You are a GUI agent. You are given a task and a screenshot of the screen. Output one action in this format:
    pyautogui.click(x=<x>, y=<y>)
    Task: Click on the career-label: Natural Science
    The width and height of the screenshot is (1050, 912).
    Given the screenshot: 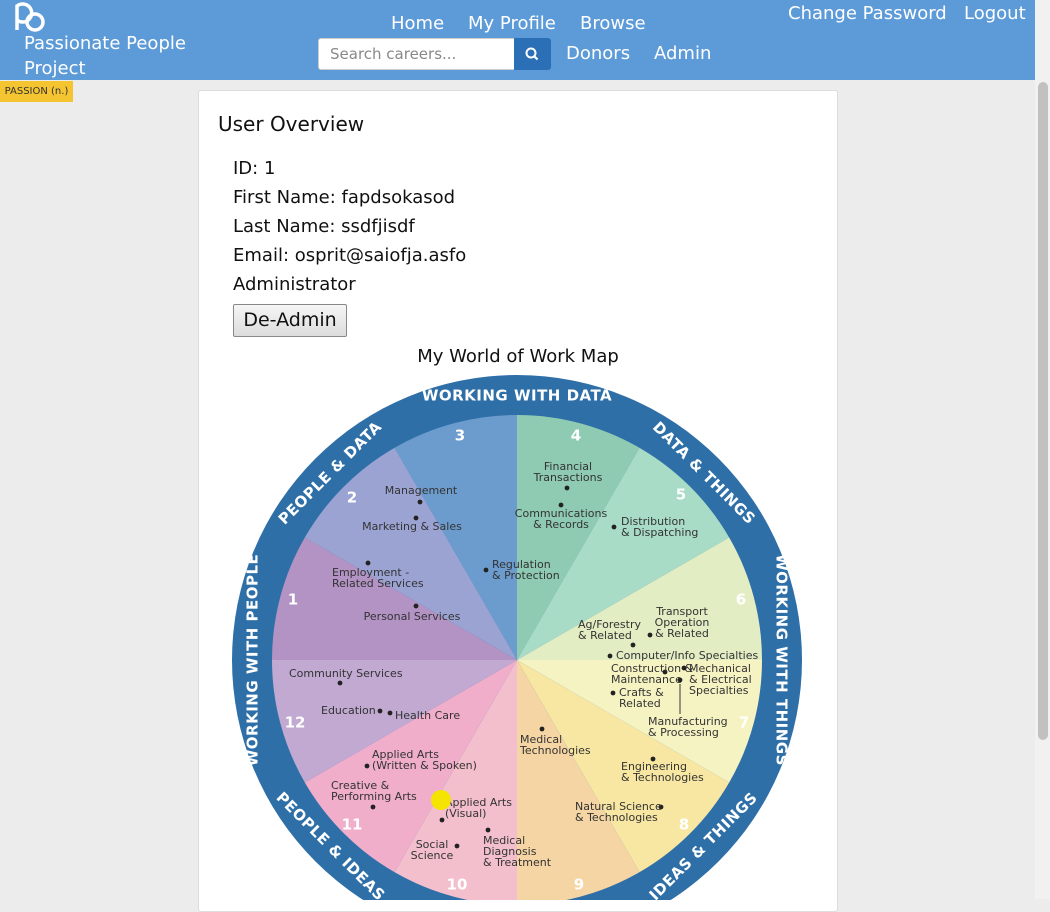 What is the action you would take?
    pyautogui.click(x=618, y=806)
    